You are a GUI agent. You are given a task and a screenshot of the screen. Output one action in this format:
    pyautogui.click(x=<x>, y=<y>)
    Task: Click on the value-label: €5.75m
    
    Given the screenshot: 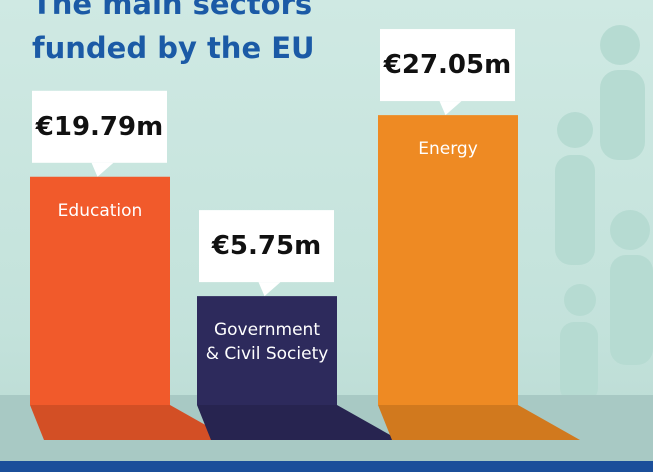 What is the action you would take?
    pyautogui.click(x=266, y=246)
    